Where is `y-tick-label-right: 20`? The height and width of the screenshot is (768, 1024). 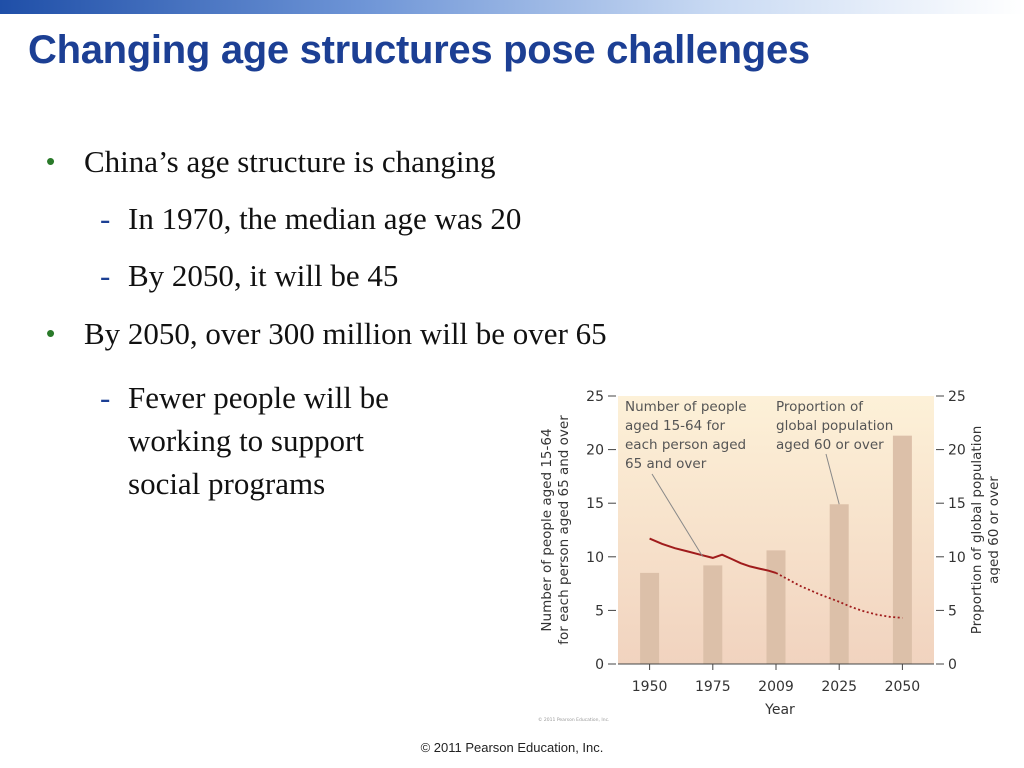 y-tick-label-right: 20 is located at coordinates (957, 451).